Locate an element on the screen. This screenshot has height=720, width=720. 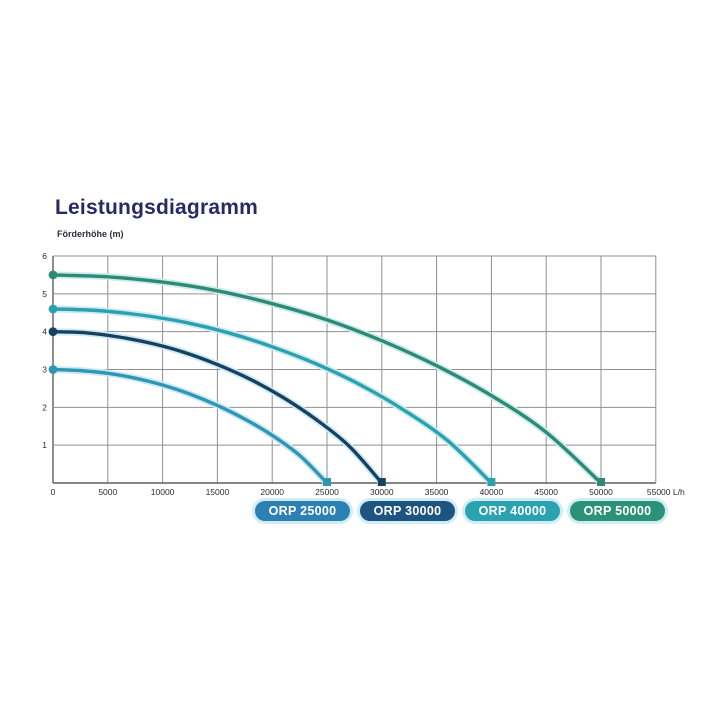
page-title: Leistungsdiagramm is located at coordinates (156, 207).